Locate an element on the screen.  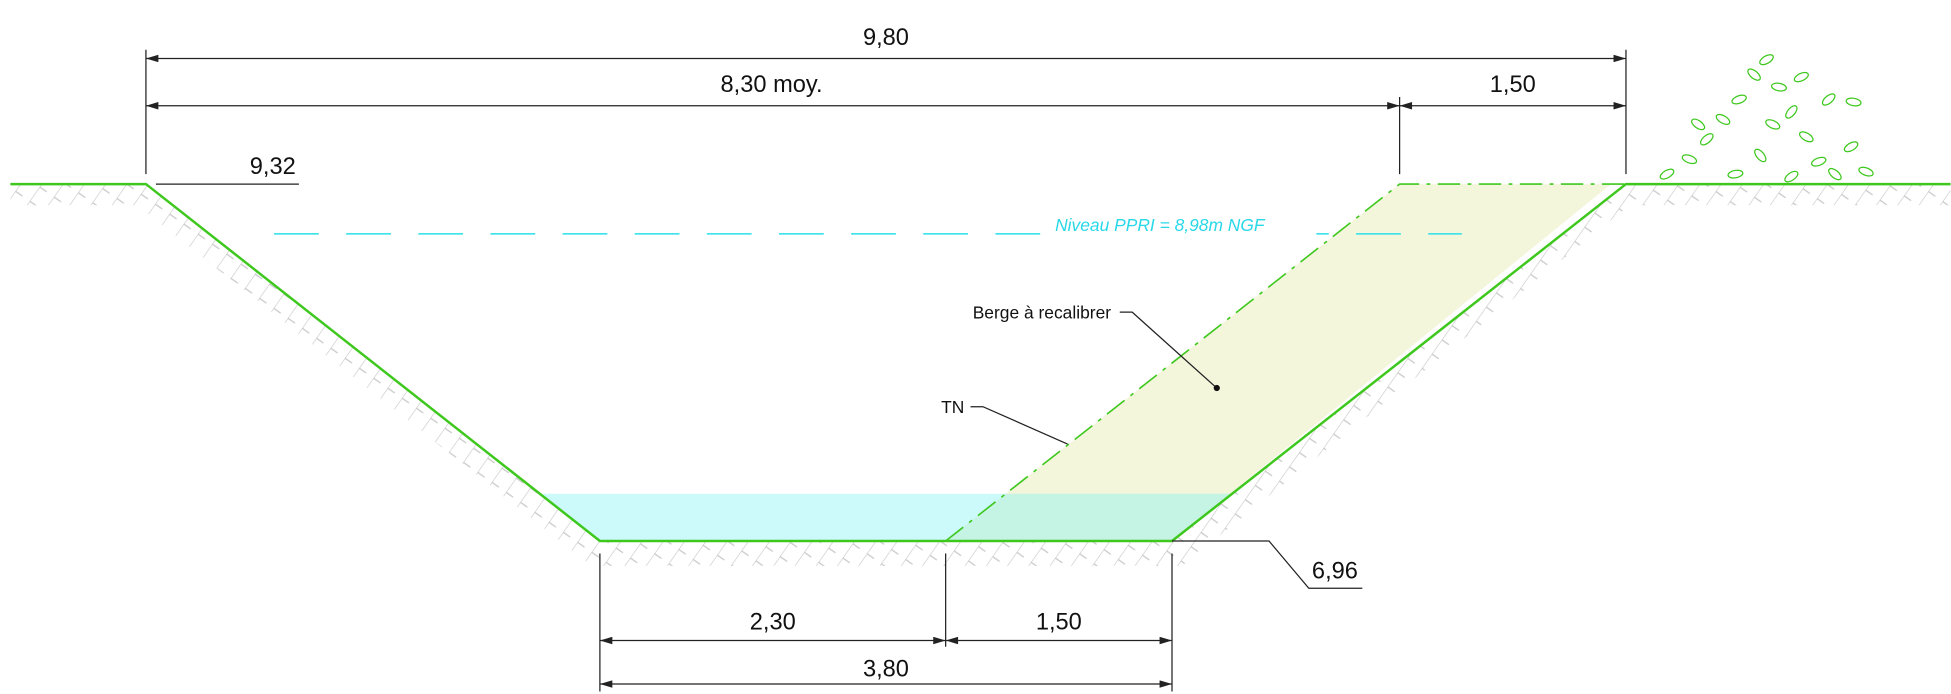
dimension-label: 3,80 is located at coordinates (886, 670).